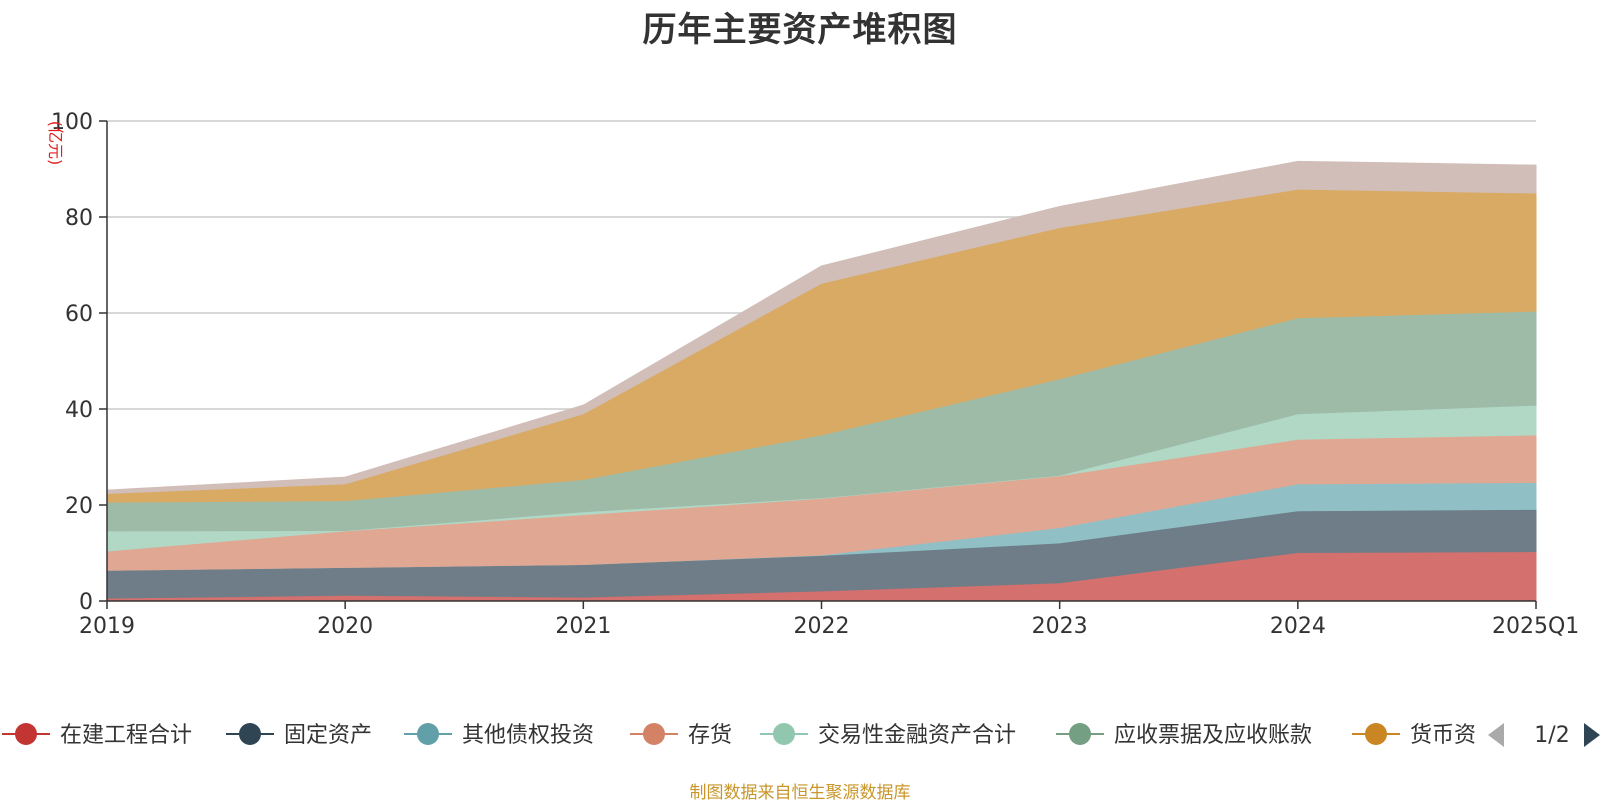 The height and width of the screenshot is (803, 1600). Describe the element at coordinates (328, 735) in the screenshot. I see `legend-label: 固定资产` at that location.